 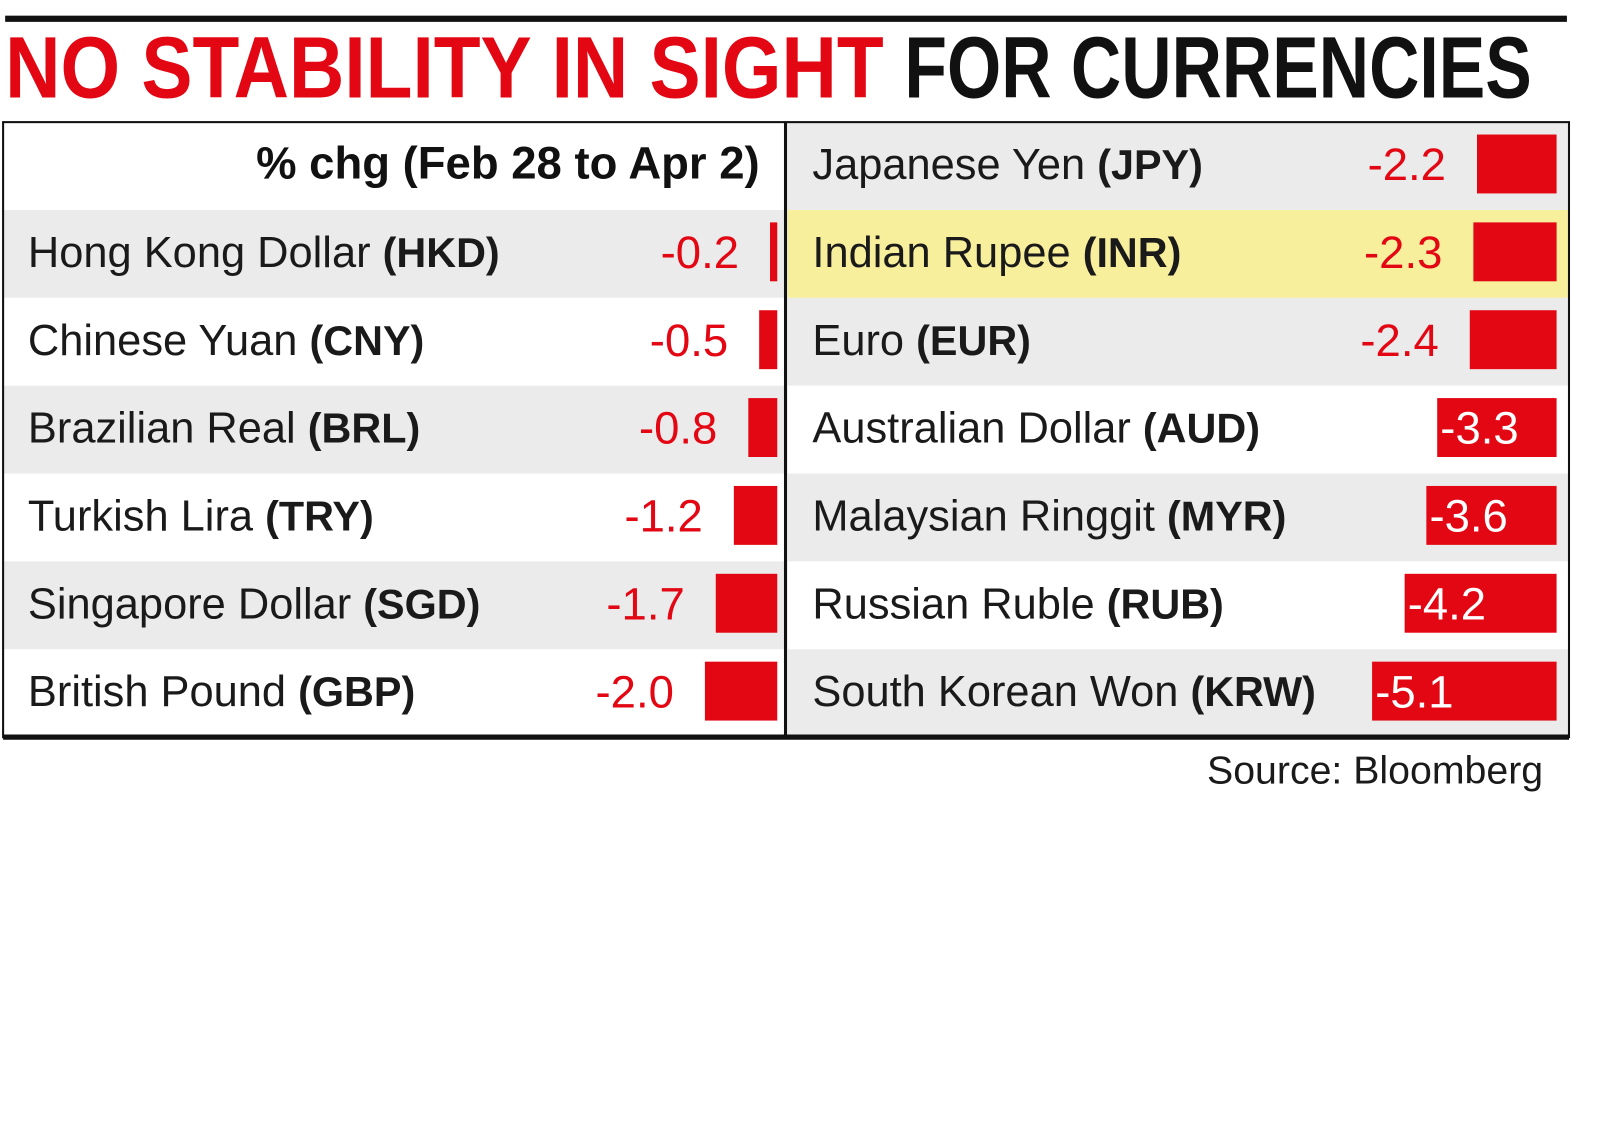 I want to click on value-label: -3.6, so click(x=1468, y=516).